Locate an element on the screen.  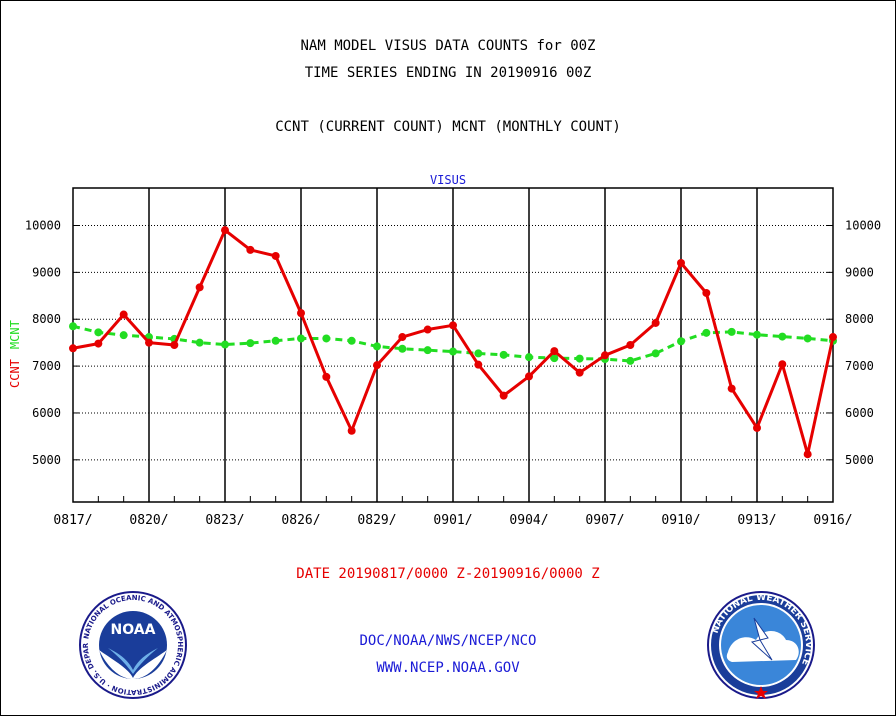
chart-title-line-2: TIME SERIES ENDING IN 20190916 00Z is located at coordinates (448, 73).